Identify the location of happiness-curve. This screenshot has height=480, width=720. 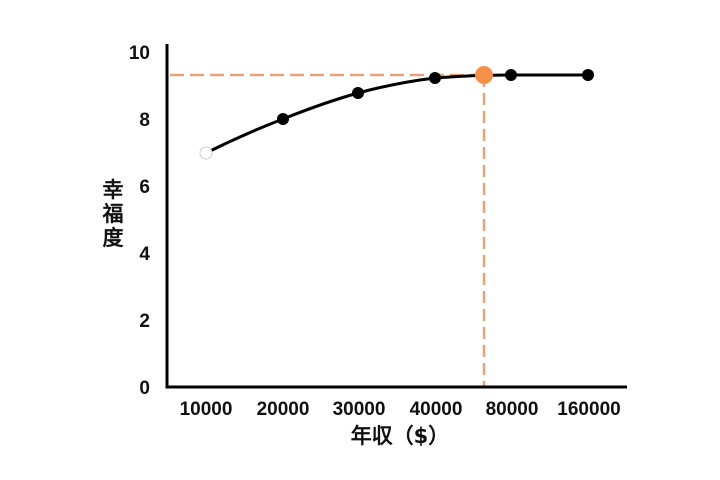
(396, 114).